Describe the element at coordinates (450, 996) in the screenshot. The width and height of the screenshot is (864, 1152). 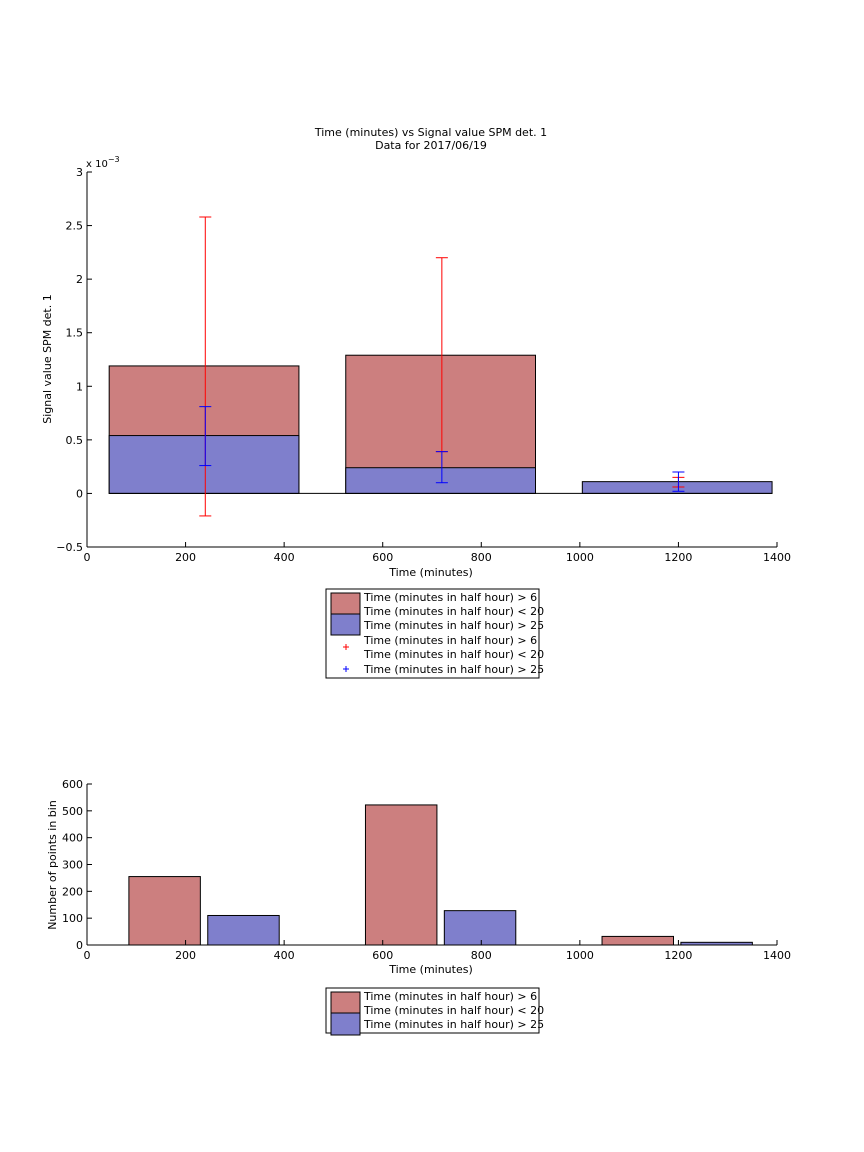
I see `chart2-legend-red-line1: Time (minutes in half hour) > 6` at that location.